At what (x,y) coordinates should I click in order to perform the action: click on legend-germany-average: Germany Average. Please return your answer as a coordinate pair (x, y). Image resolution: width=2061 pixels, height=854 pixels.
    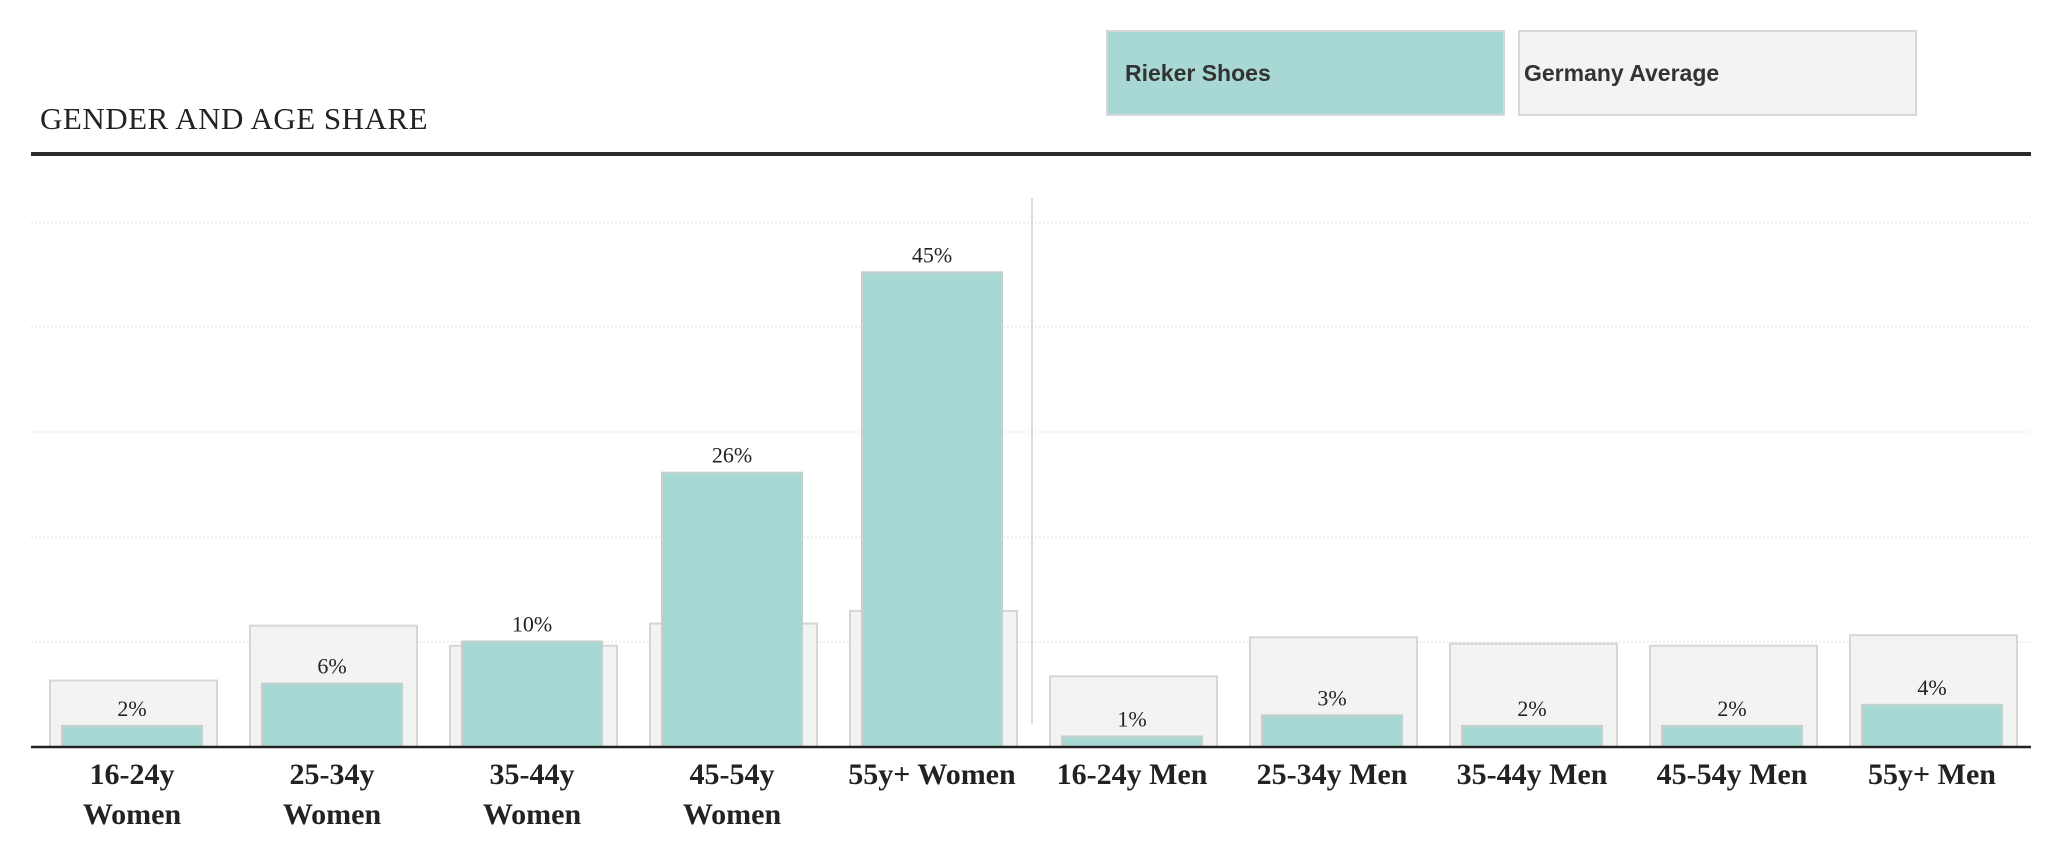
    Looking at the image, I should click on (1717, 73).